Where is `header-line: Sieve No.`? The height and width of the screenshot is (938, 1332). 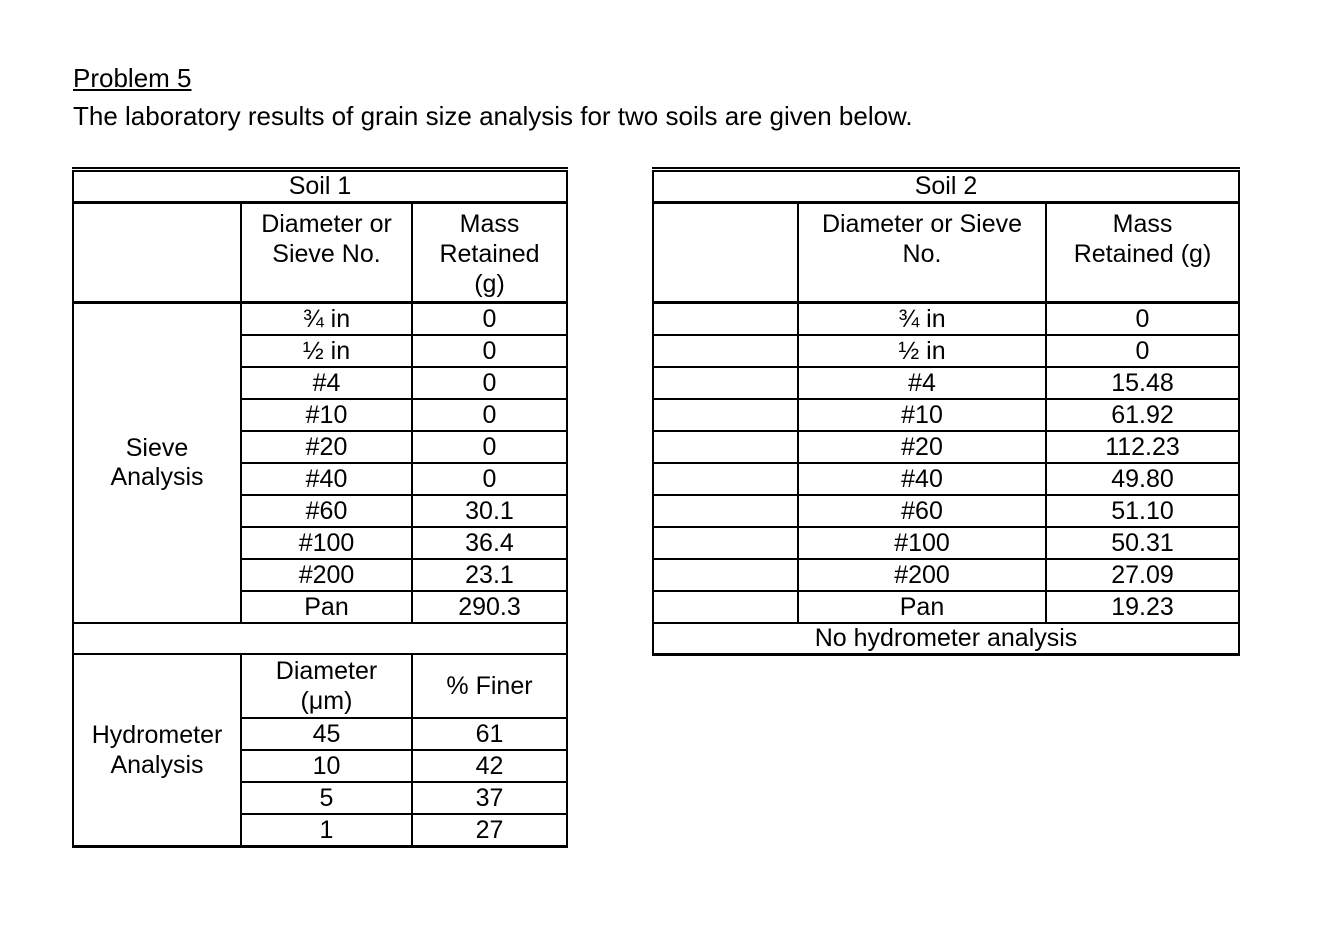
header-line: Sieve No. is located at coordinates (326, 254).